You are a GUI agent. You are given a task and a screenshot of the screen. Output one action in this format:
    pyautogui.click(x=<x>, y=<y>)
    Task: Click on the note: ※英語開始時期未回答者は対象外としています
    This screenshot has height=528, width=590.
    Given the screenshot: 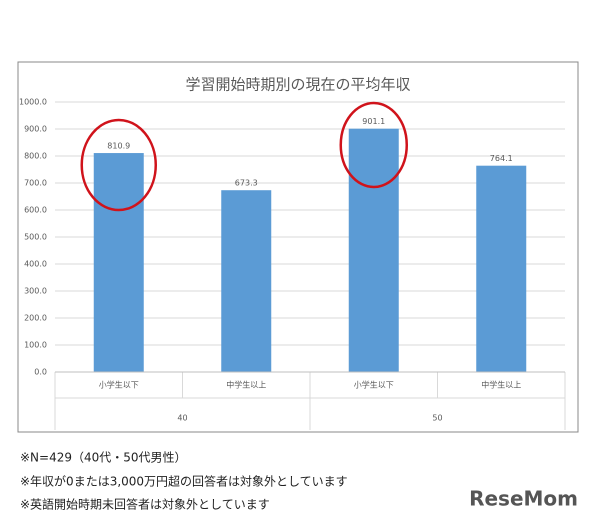 What is the action you would take?
    pyautogui.click(x=145, y=504)
    